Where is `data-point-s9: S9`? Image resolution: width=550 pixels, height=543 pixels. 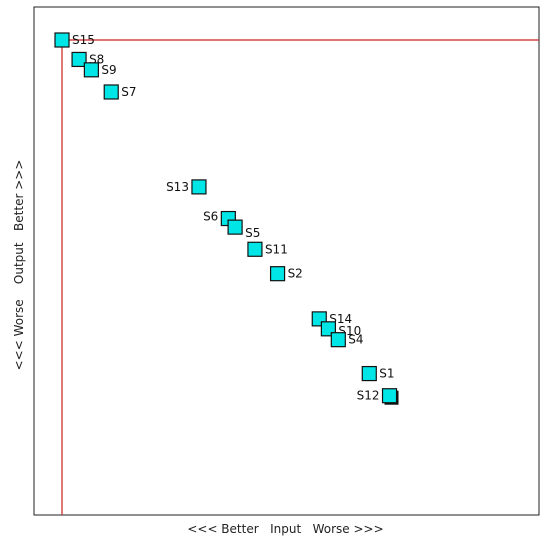 data-point-s9: S9 is located at coordinates (100, 70).